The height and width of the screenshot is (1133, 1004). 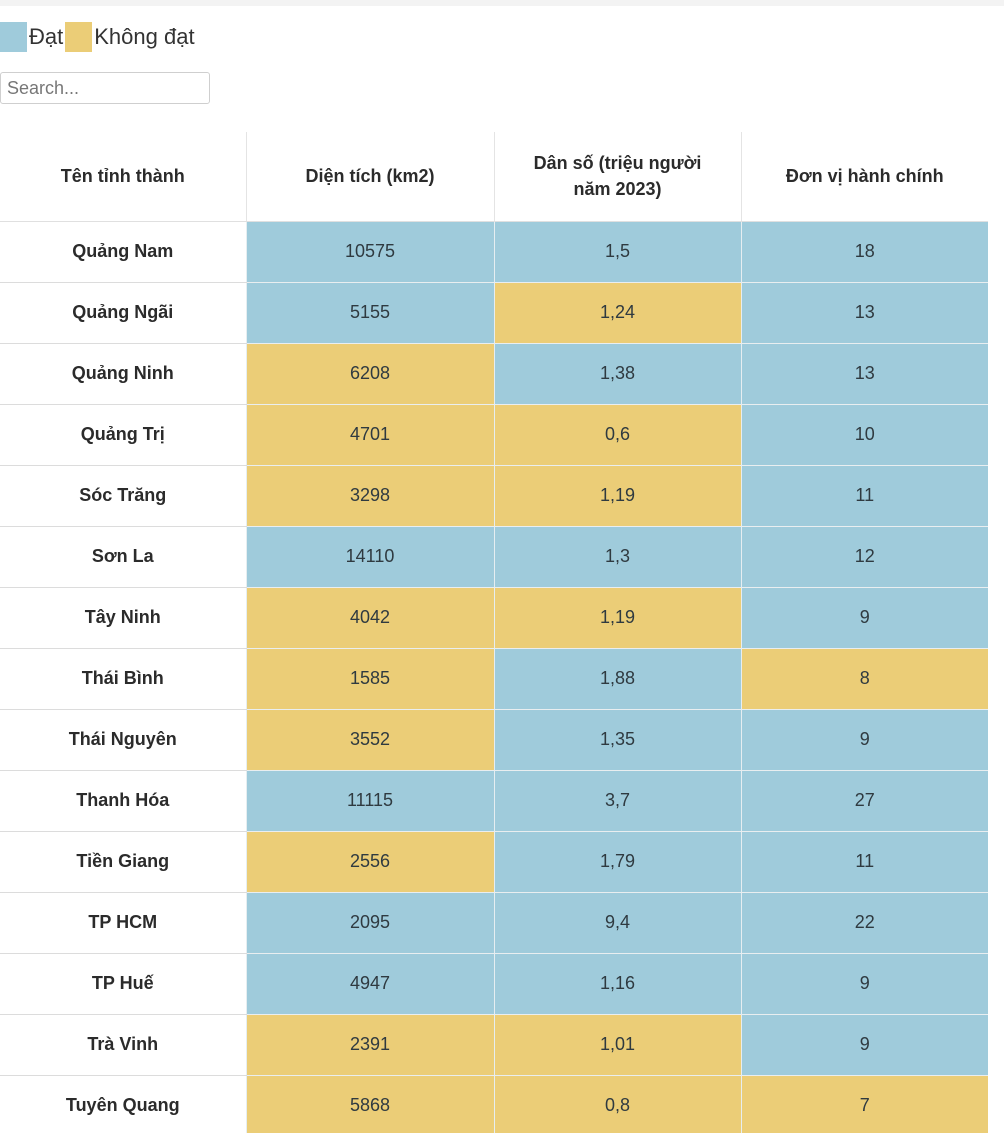 I want to click on search-input, so click(x=105, y=88).